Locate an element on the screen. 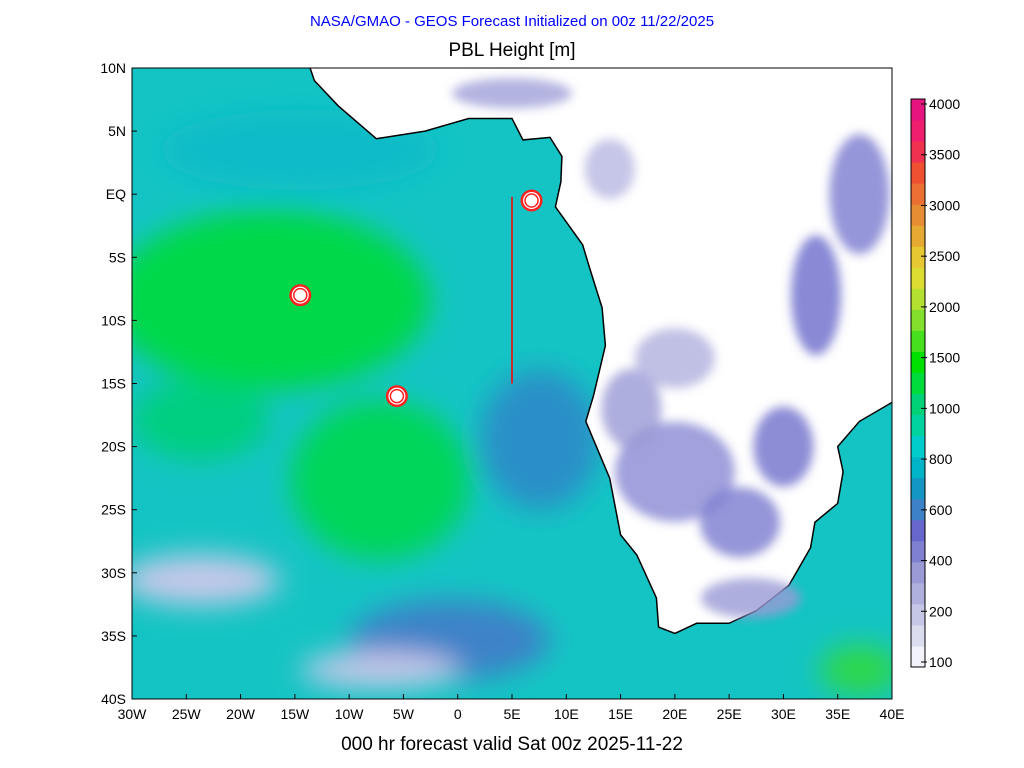 The image size is (1024, 768). colorbar-label: 3000 is located at coordinates (944, 205).